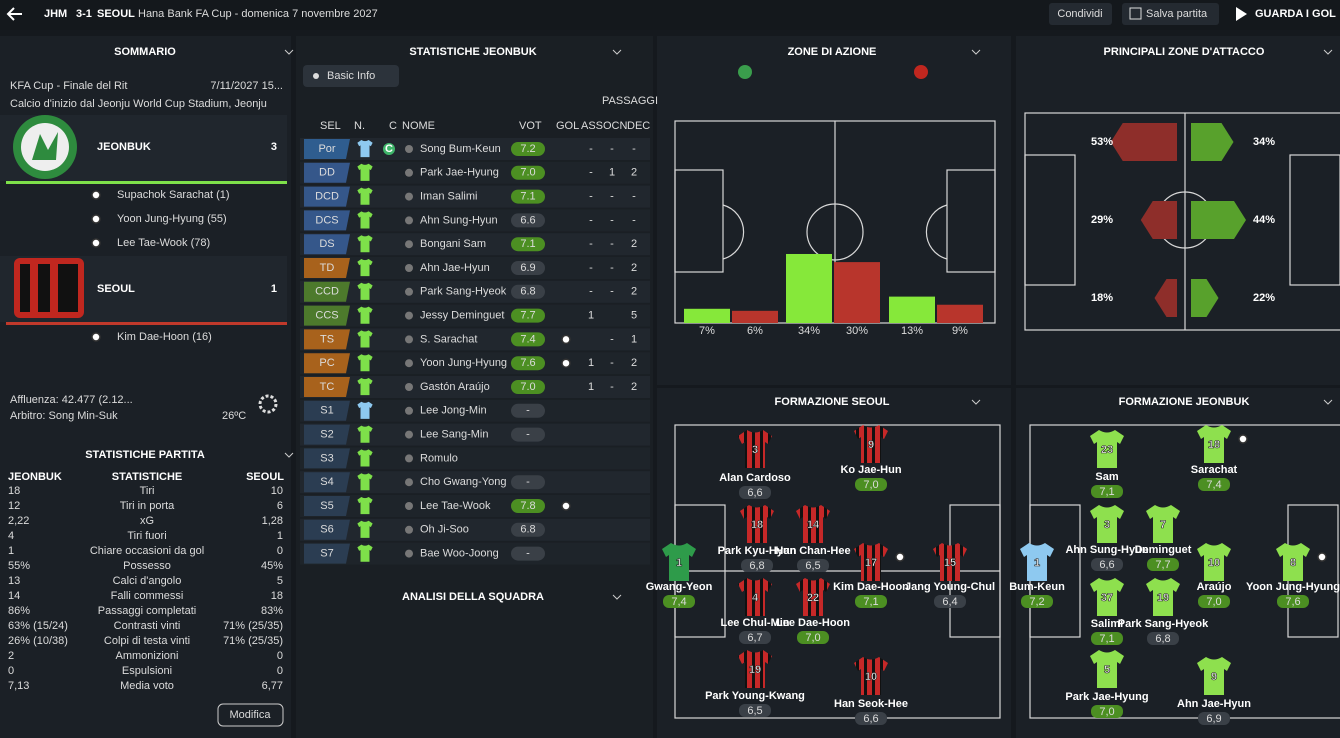 Image resolution: width=1340 pixels, height=738 pixels. I want to click on save-button, so click(1170, 14).